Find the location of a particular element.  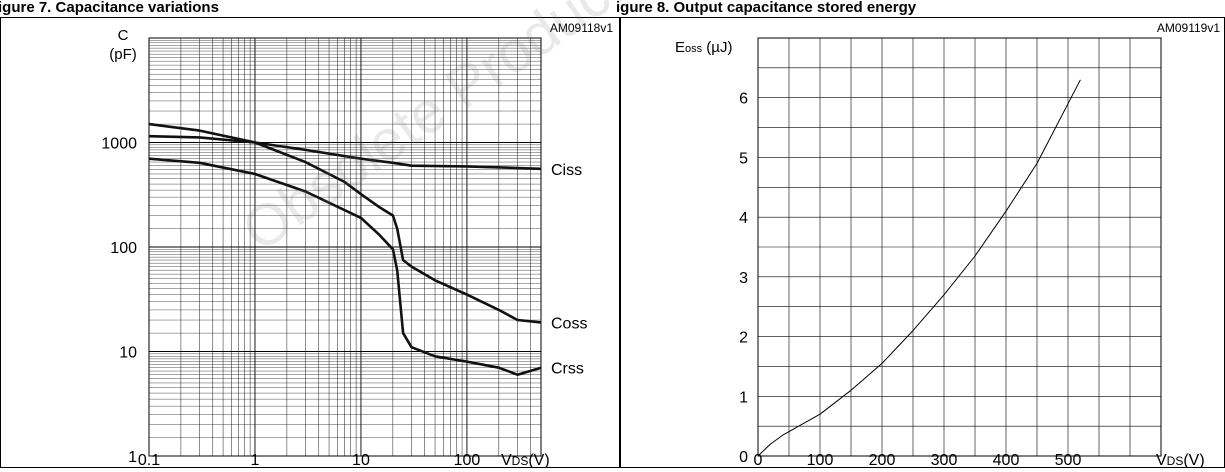

y-tick-label: 0 is located at coordinates (743, 457).